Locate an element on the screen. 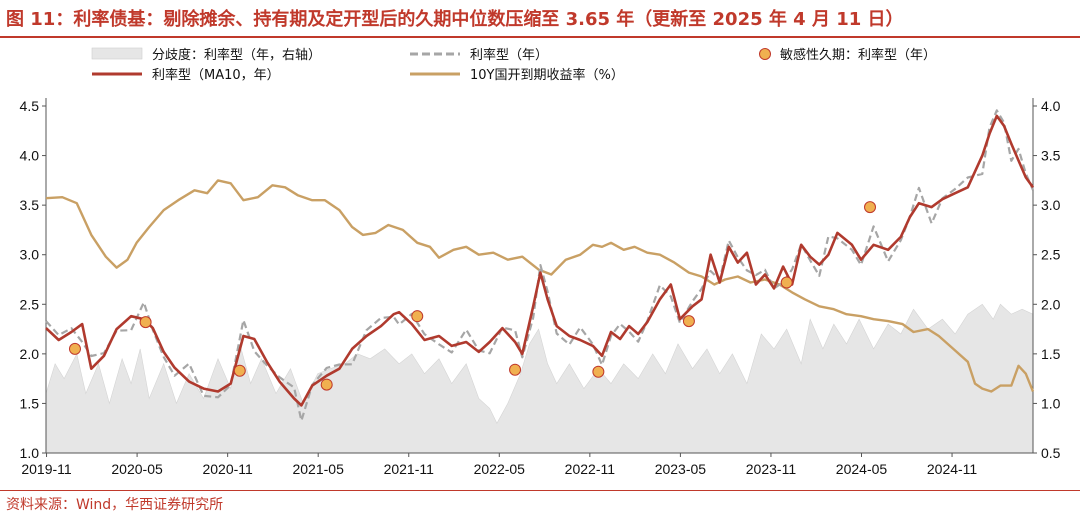  legend-label: 利率型（MA10，年） is located at coordinates (216, 75).